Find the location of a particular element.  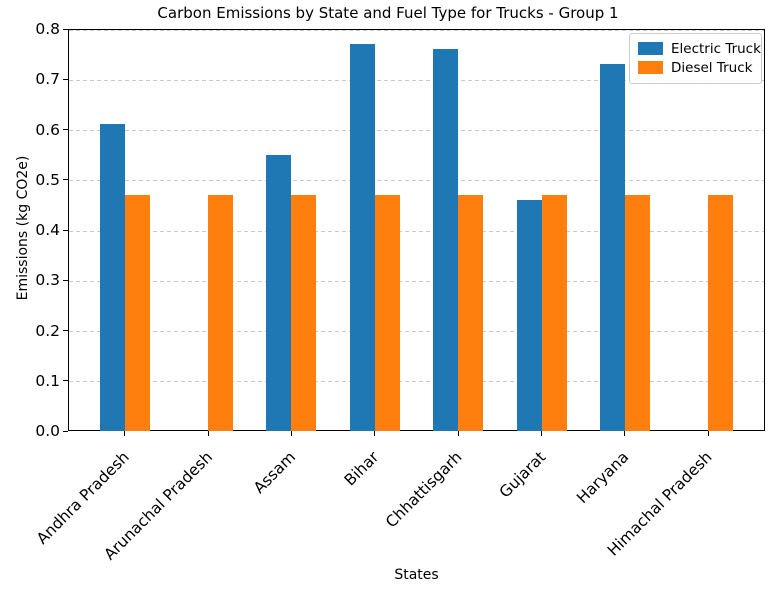

legend-label-diesel-truck: Diesel Truck is located at coordinates (712, 67).